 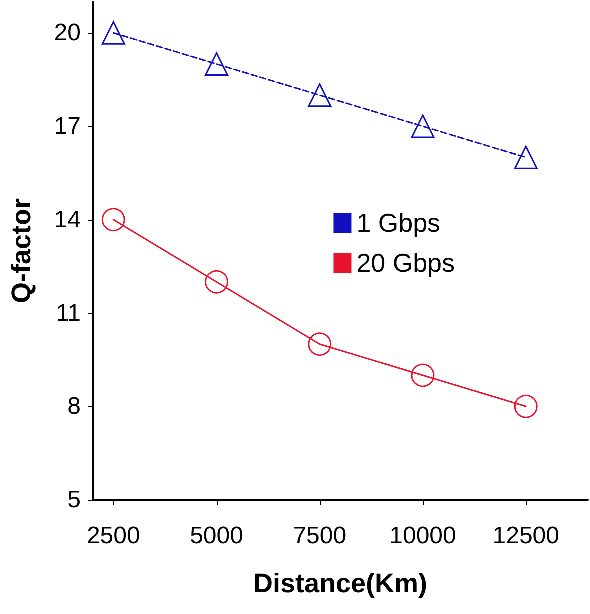 What do you see at coordinates (67, 33) in the screenshot?
I see `y-tick-label: 20` at bounding box center [67, 33].